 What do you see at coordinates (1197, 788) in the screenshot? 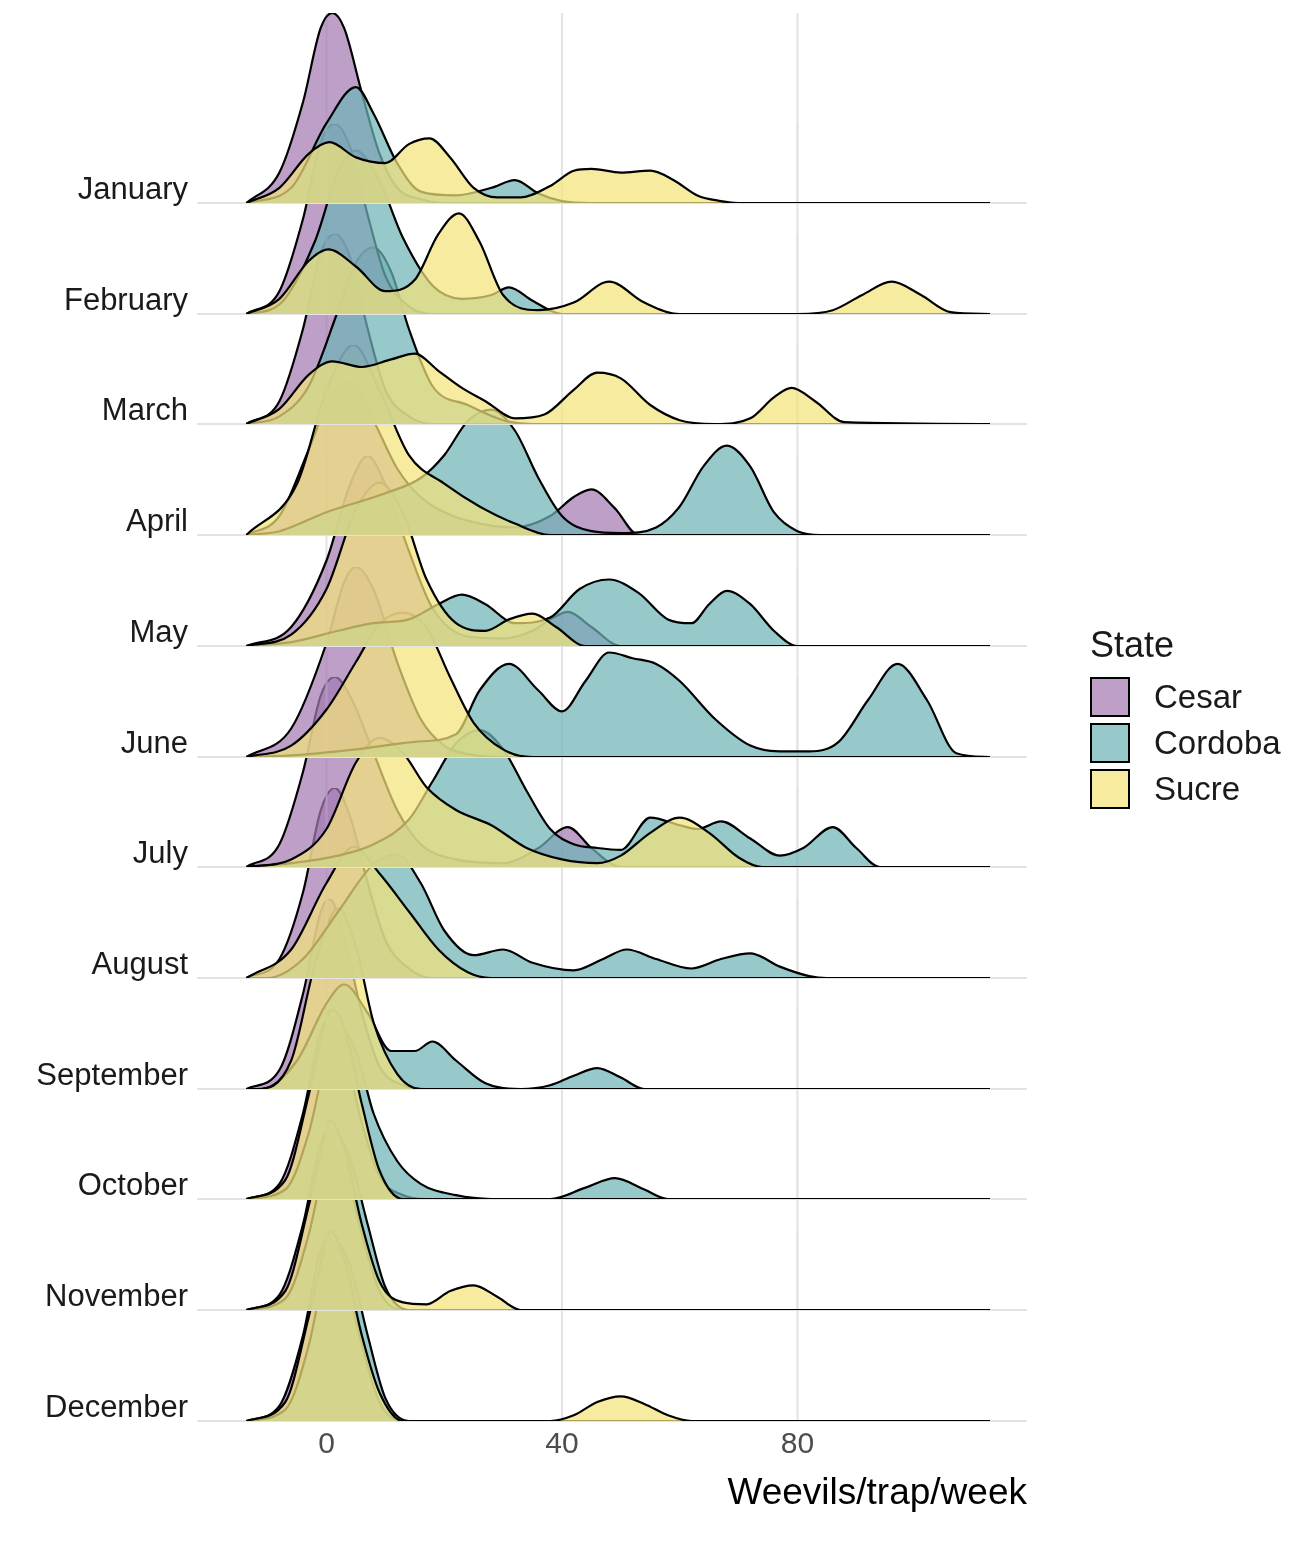
I see `legend-label: Sucre` at bounding box center [1197, 788].